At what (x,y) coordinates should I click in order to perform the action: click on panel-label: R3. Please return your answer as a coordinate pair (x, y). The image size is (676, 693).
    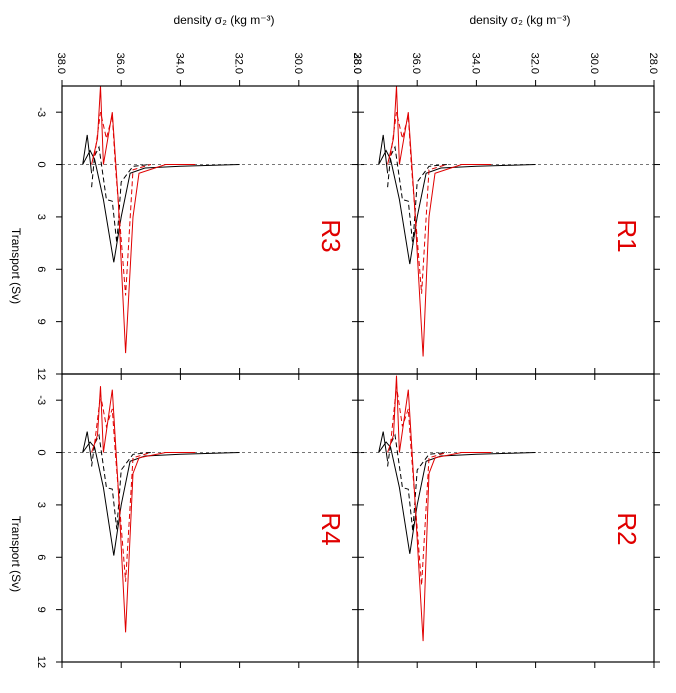
    Looking at the image, I should click on (331, 235).